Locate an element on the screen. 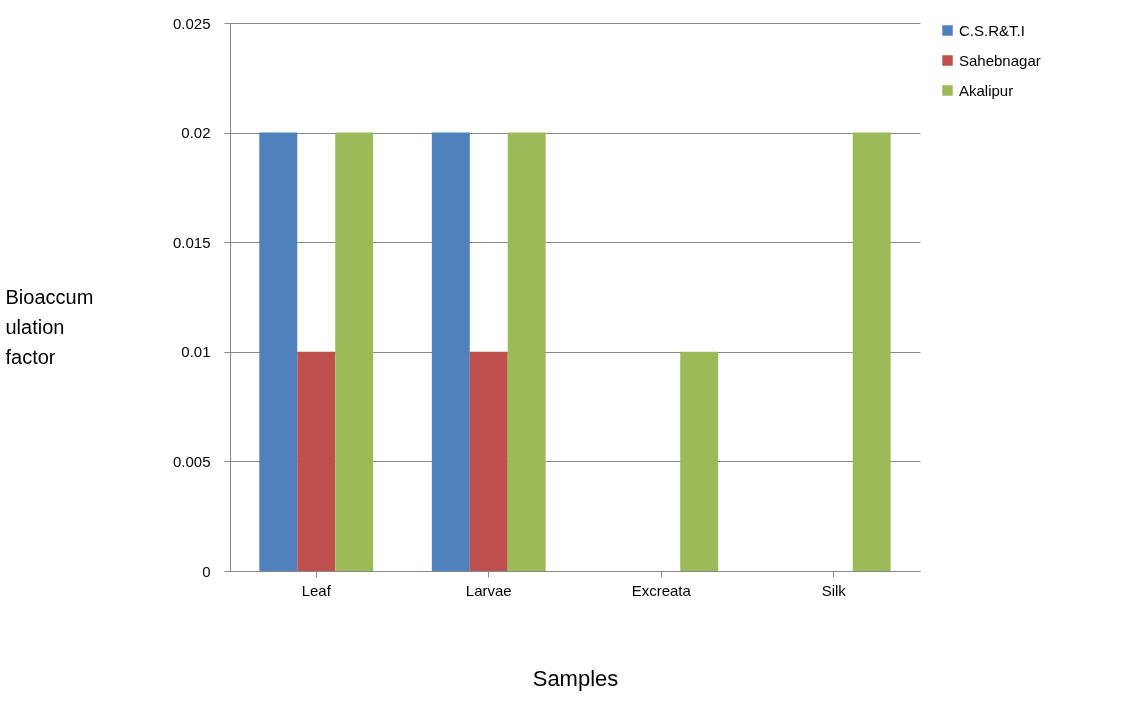  y-axis-title: Bioaccumulation factor is located at coordinates (49, 326).